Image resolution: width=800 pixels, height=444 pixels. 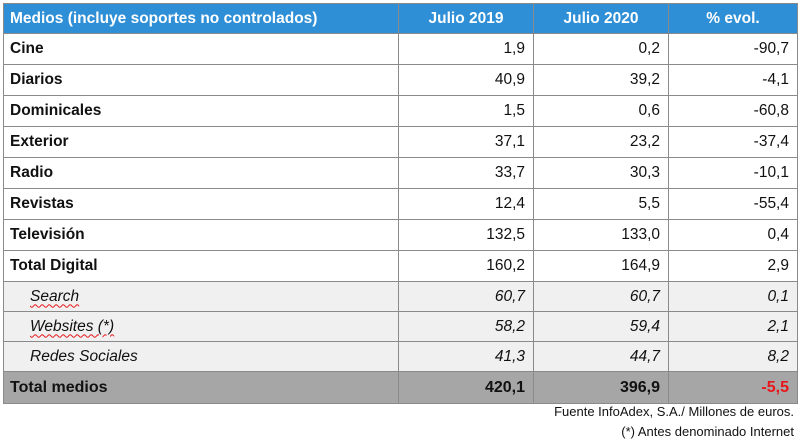 I want to click on total-2019: 420,1, so click(x=466, y=387).